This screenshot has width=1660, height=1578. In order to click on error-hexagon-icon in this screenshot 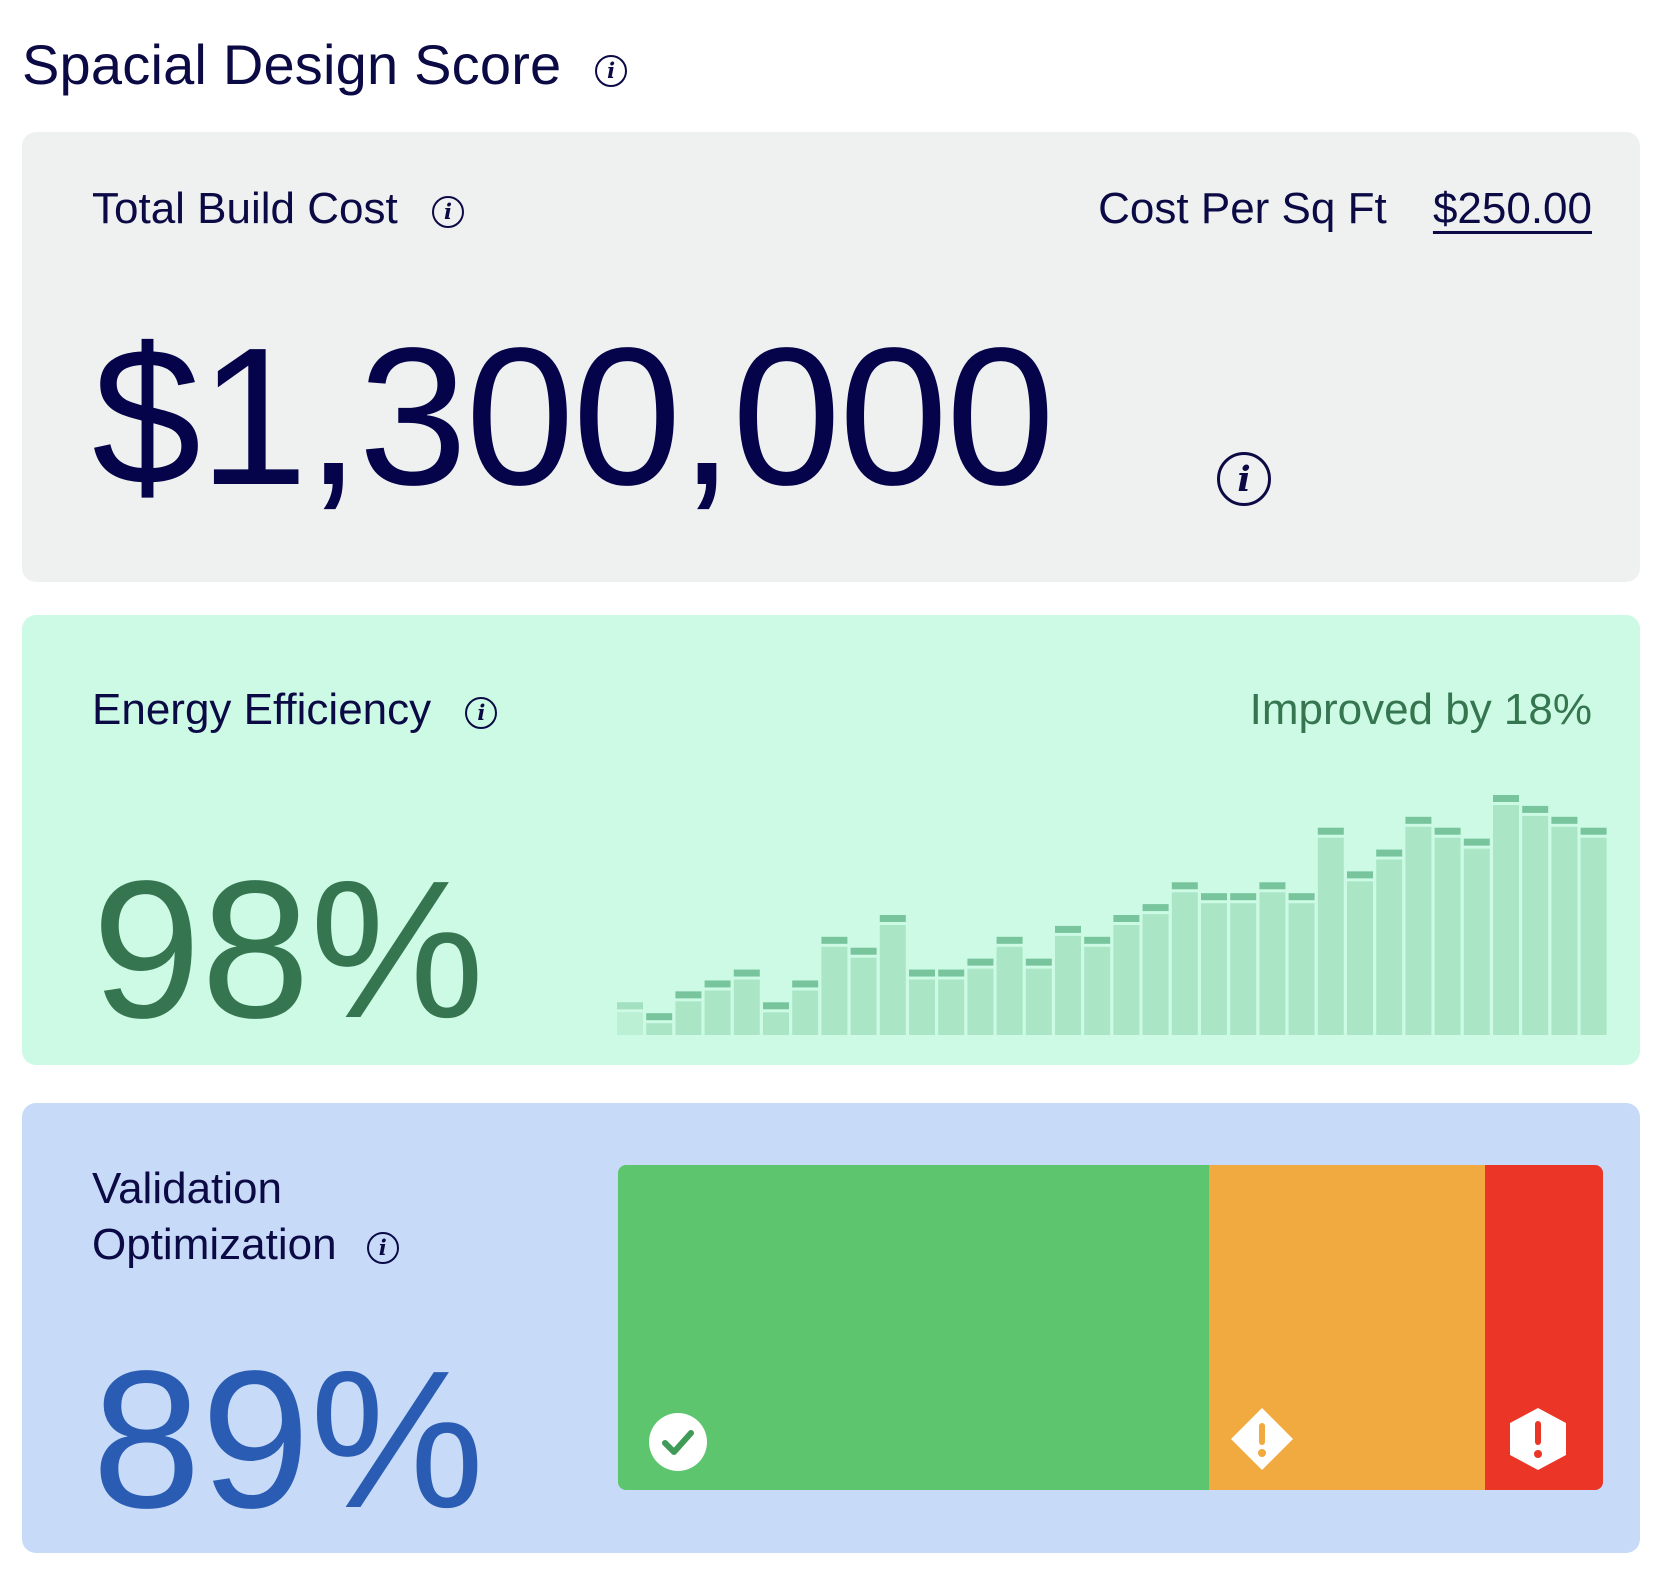, I will do `click(1537, 1439)`.